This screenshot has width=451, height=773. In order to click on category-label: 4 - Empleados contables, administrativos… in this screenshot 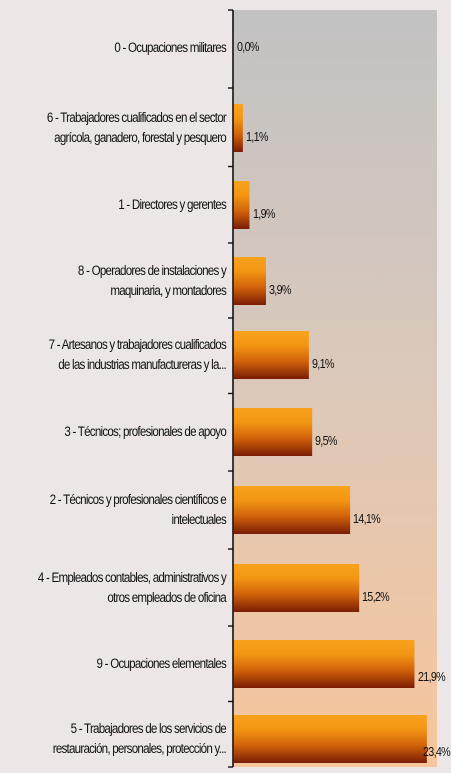, I will do `click(132, 587)`.